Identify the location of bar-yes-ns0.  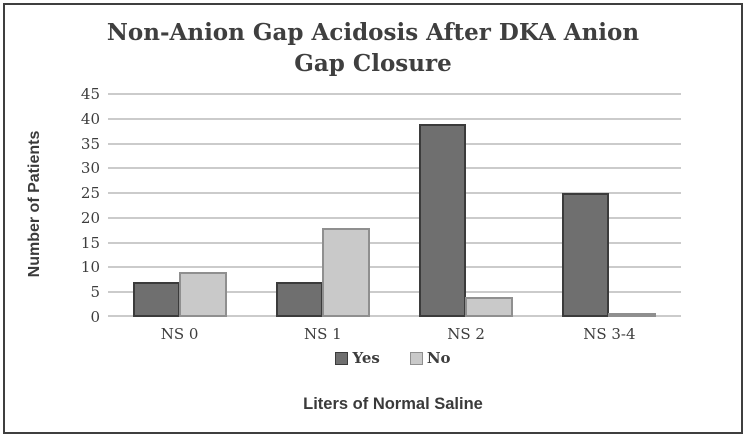
(156, 299).